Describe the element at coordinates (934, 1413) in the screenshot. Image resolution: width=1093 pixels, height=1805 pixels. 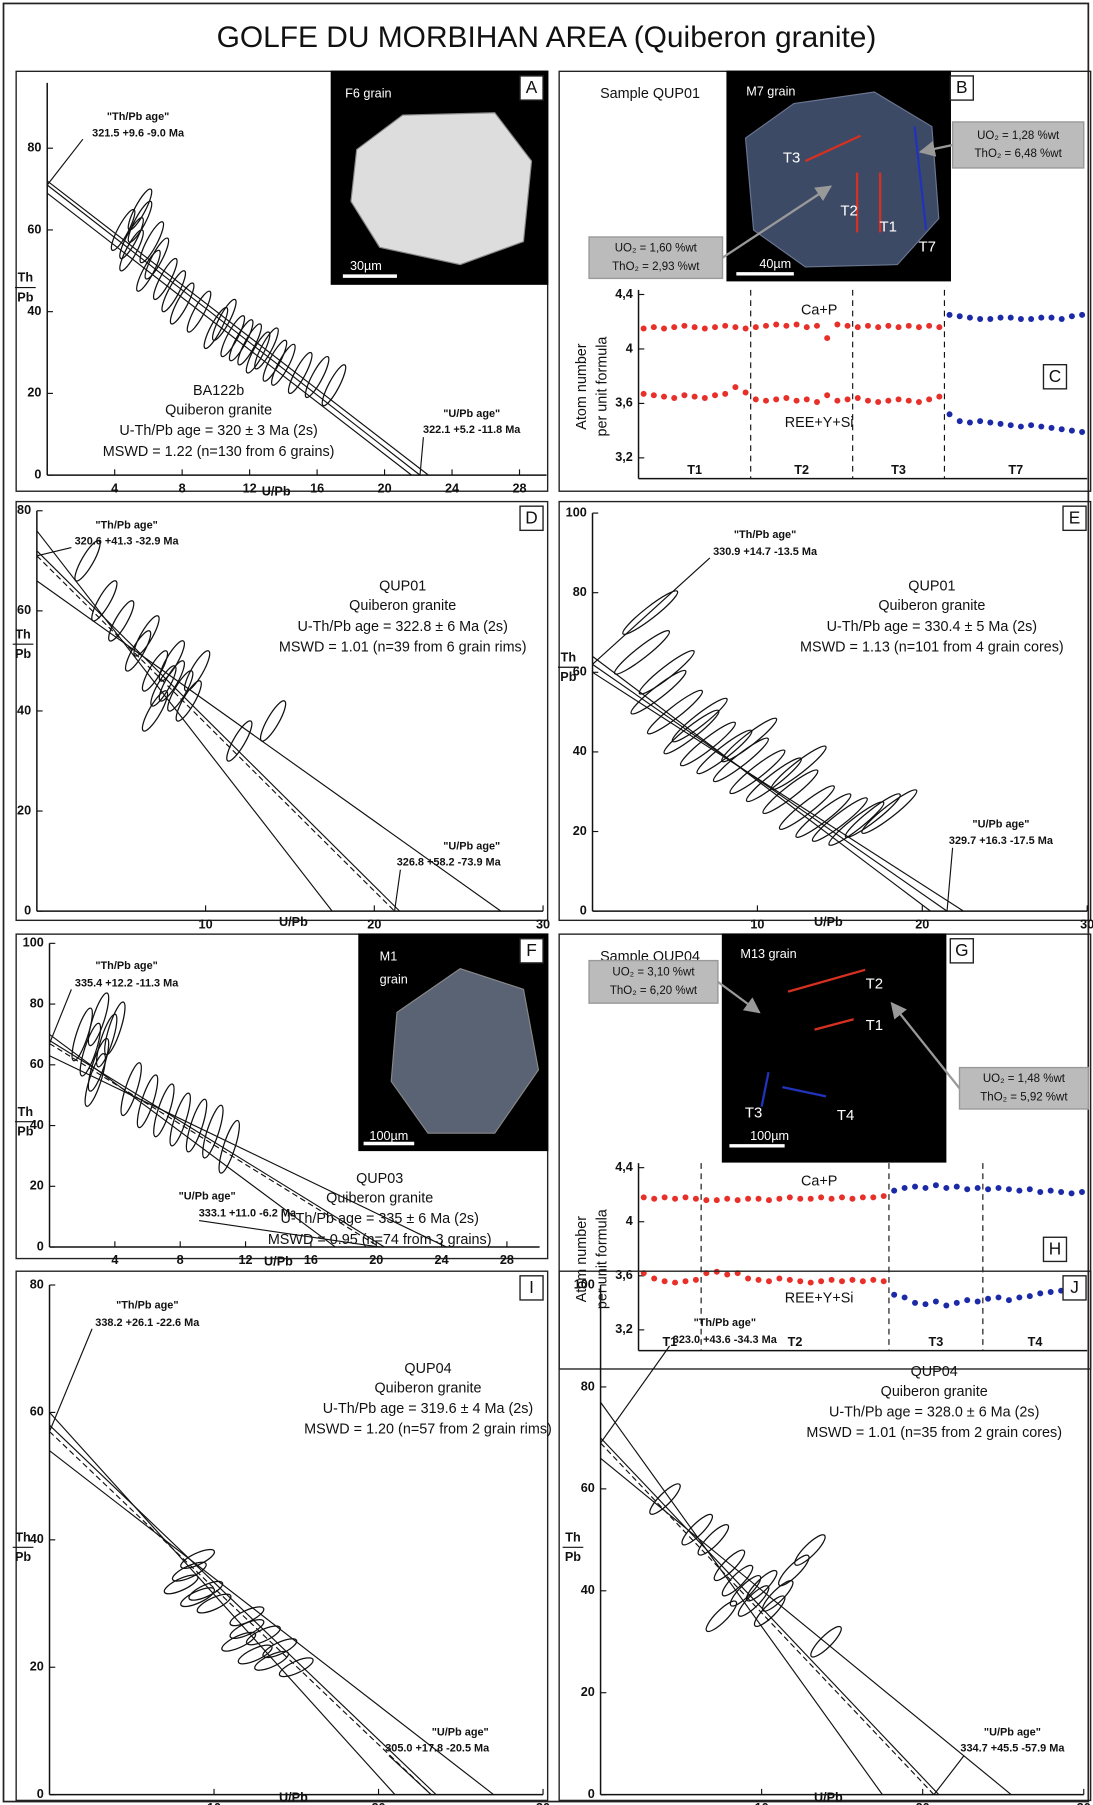
I see `annotation: U-Th/Pb age = 328.0 ± 6 Ma (2s)` at that location.